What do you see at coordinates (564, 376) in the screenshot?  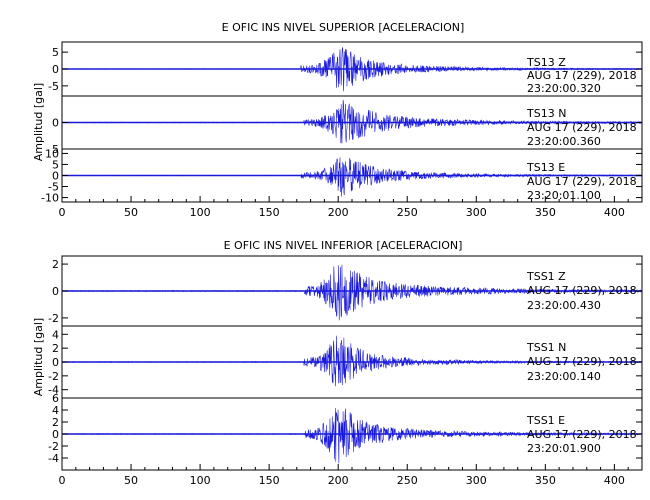 I see `time-label: 23:20:00.140` at bounding box center [564, 376].